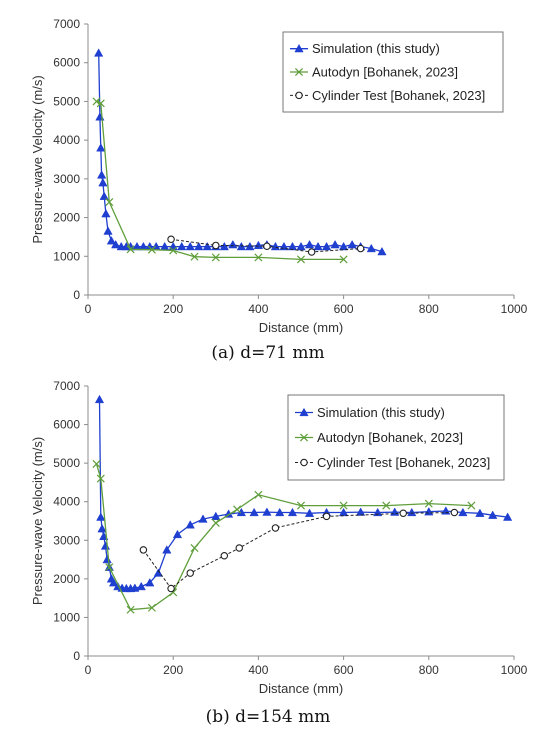  Describe the element at coordinates (258, 670) in the screenshot. I see `x-tick-label: 400` at that location.